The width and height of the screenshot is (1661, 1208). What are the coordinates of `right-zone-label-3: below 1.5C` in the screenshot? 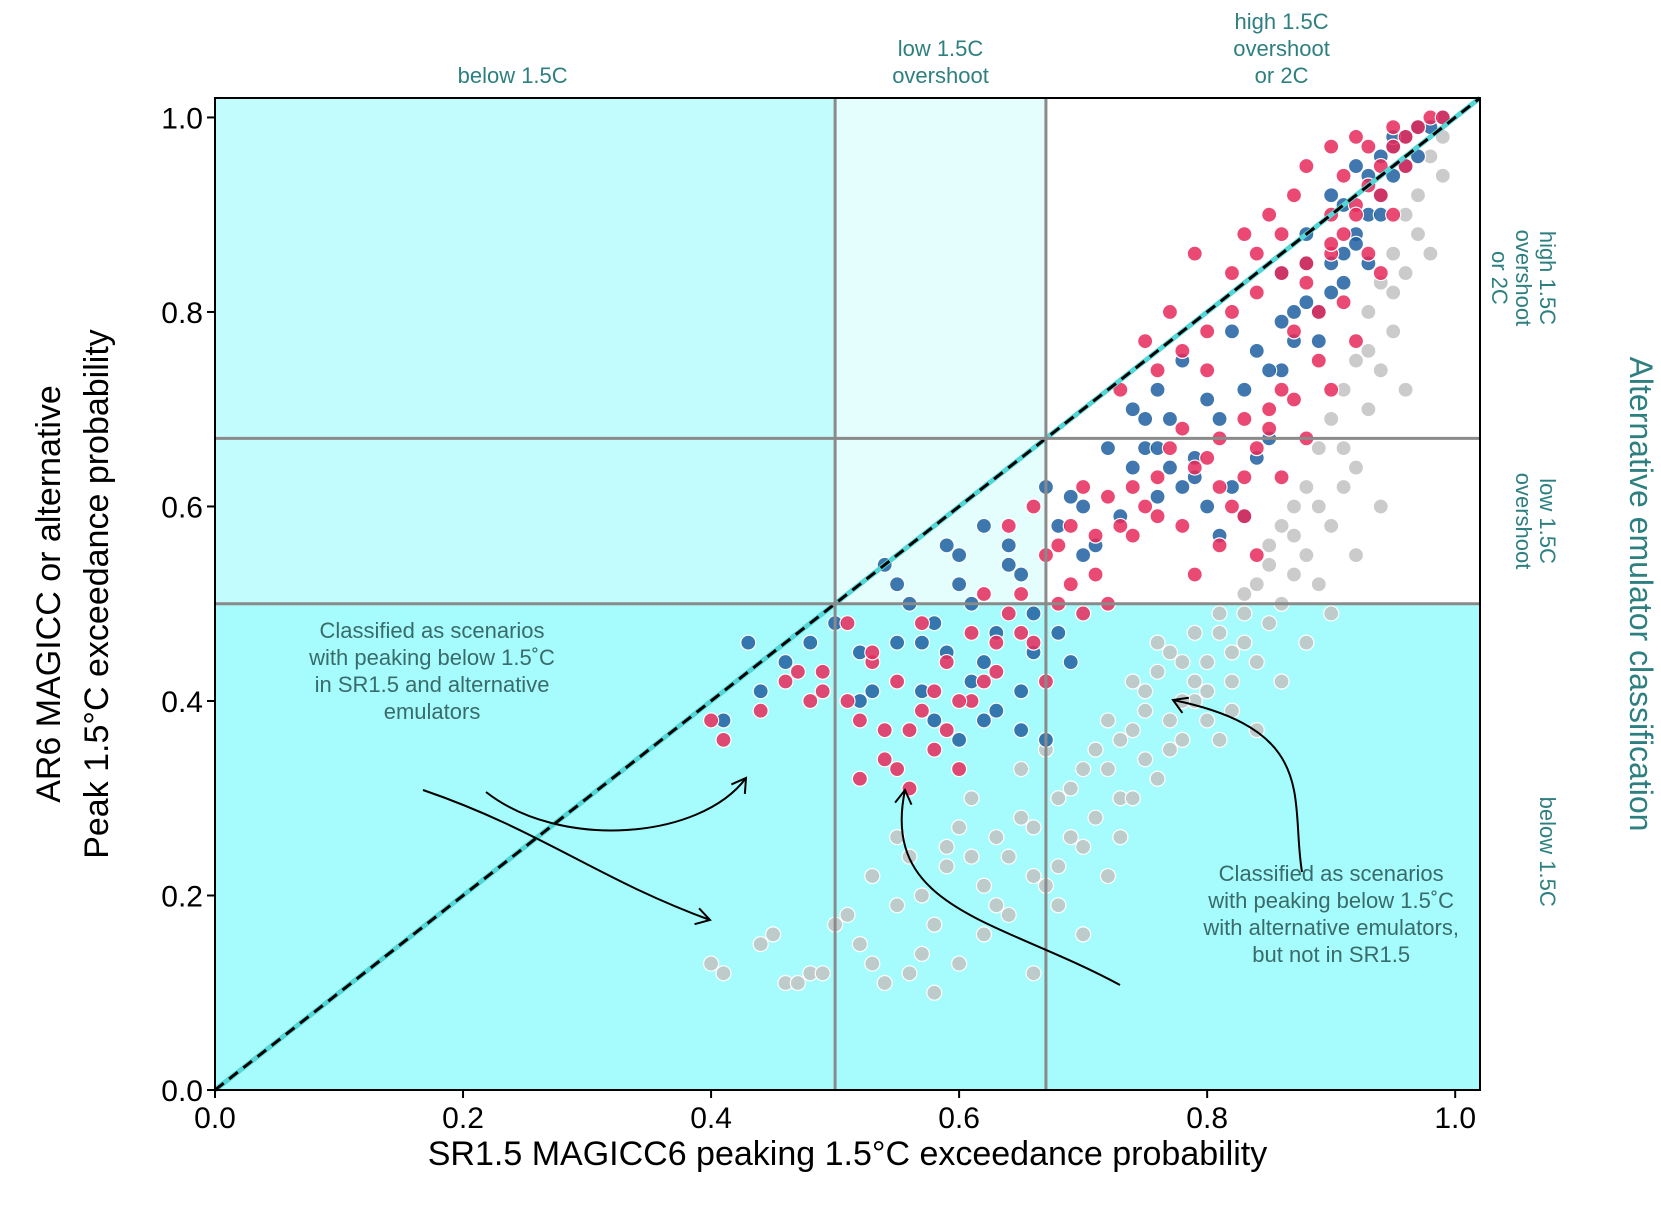 It's located at (1547, 852).